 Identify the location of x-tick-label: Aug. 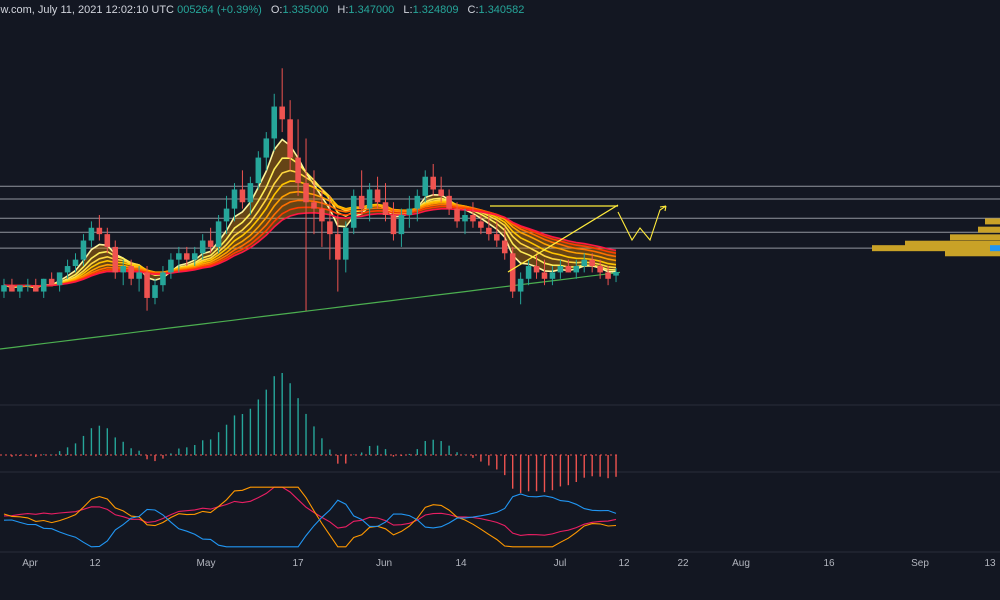
(741, 563).